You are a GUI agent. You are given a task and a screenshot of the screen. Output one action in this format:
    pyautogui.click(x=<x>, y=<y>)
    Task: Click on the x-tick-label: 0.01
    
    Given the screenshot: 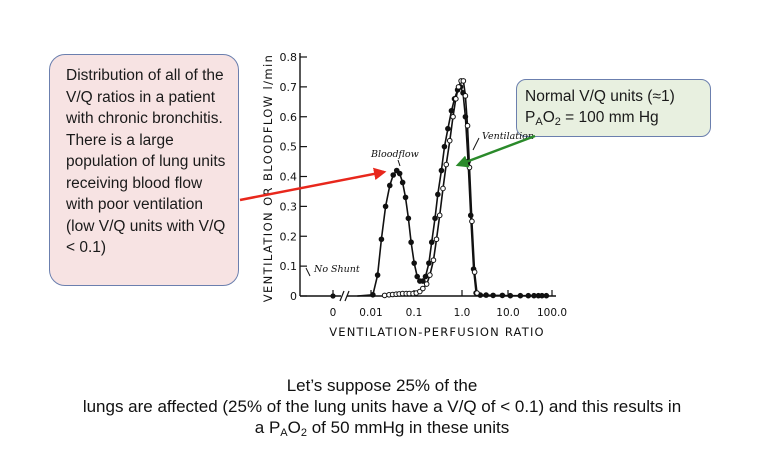 What is the action you would take?
    pyautogui.click(x=370, y=313)
    